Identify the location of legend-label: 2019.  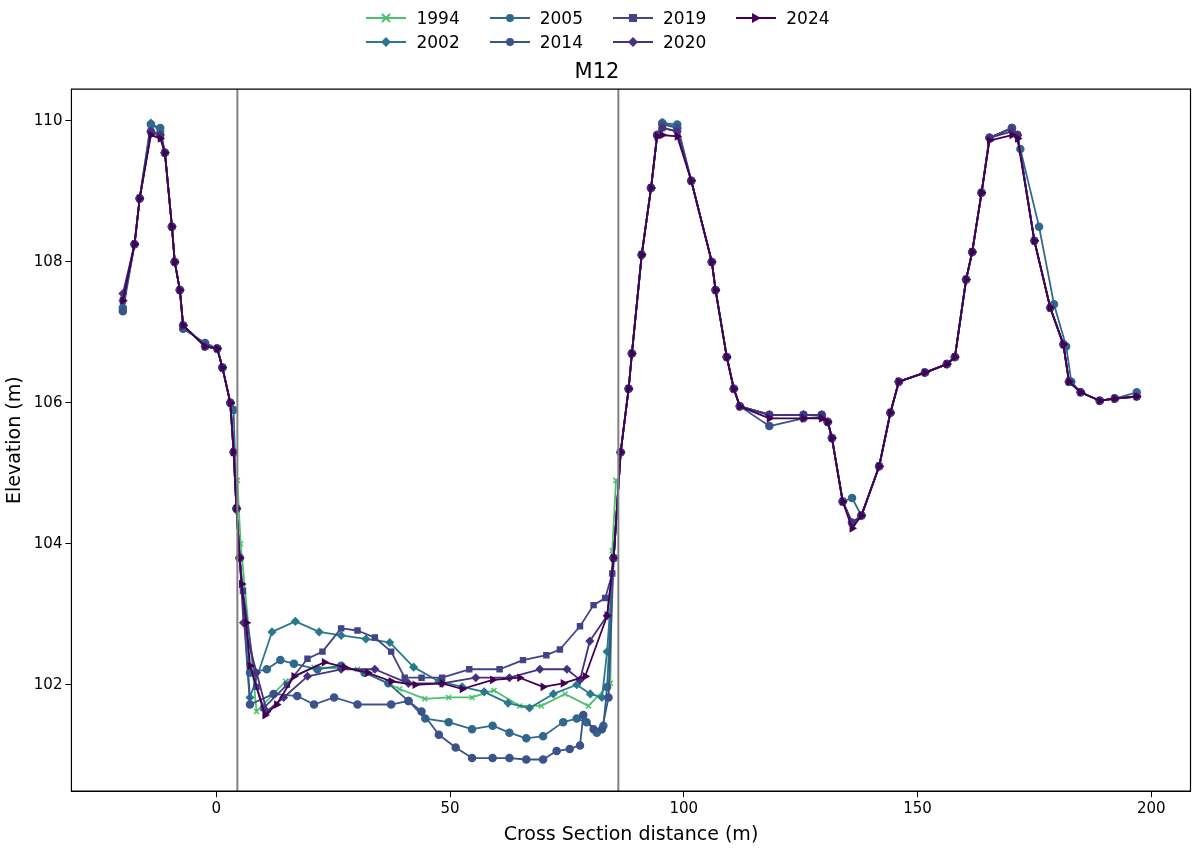
(685, 18).